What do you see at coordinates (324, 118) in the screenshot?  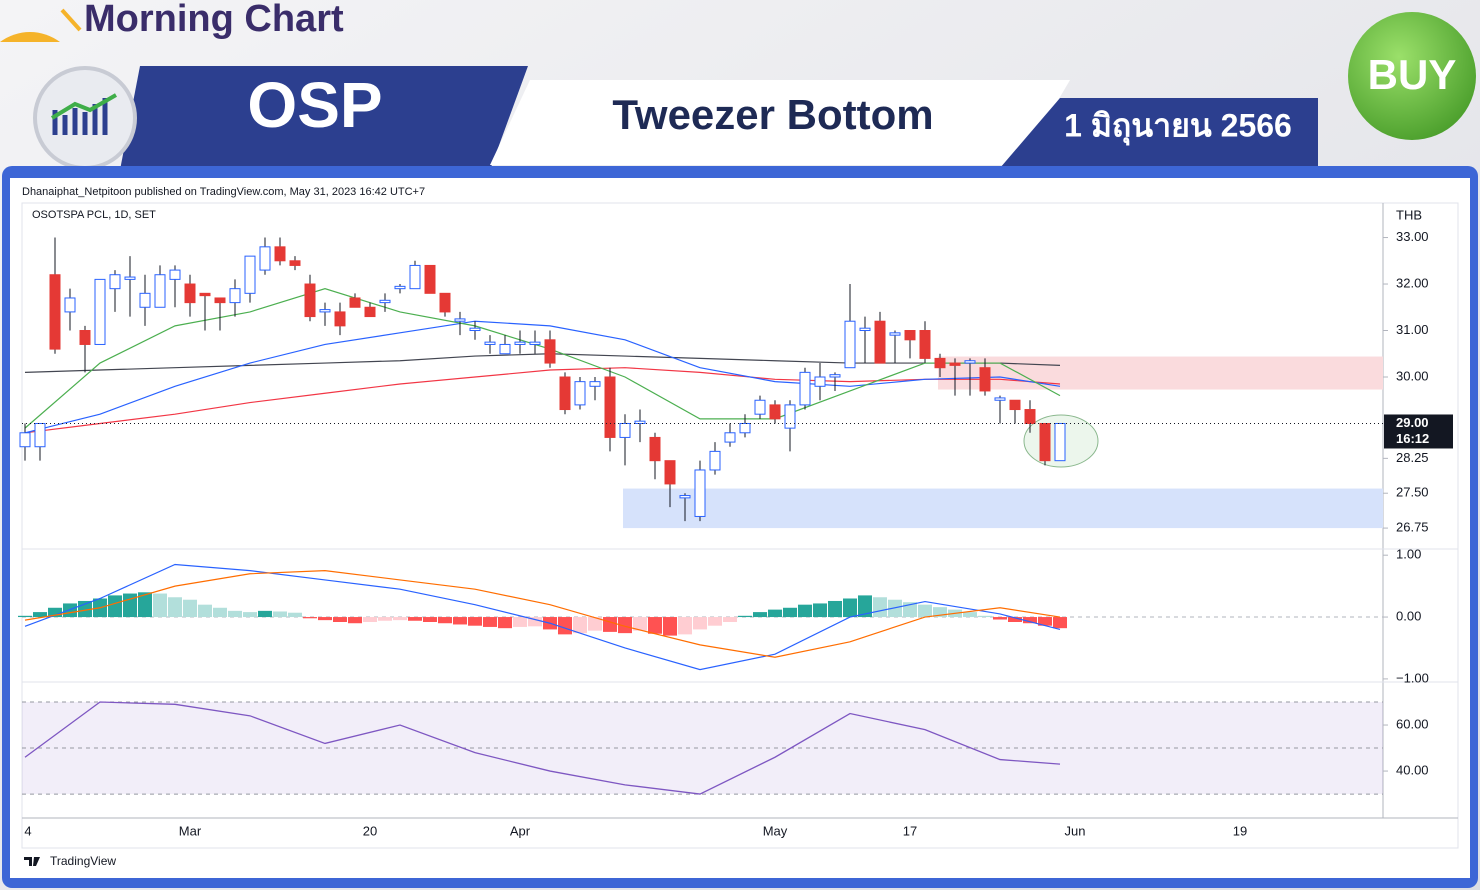 I see `symbol-banner` at bounding box center [324, 118].